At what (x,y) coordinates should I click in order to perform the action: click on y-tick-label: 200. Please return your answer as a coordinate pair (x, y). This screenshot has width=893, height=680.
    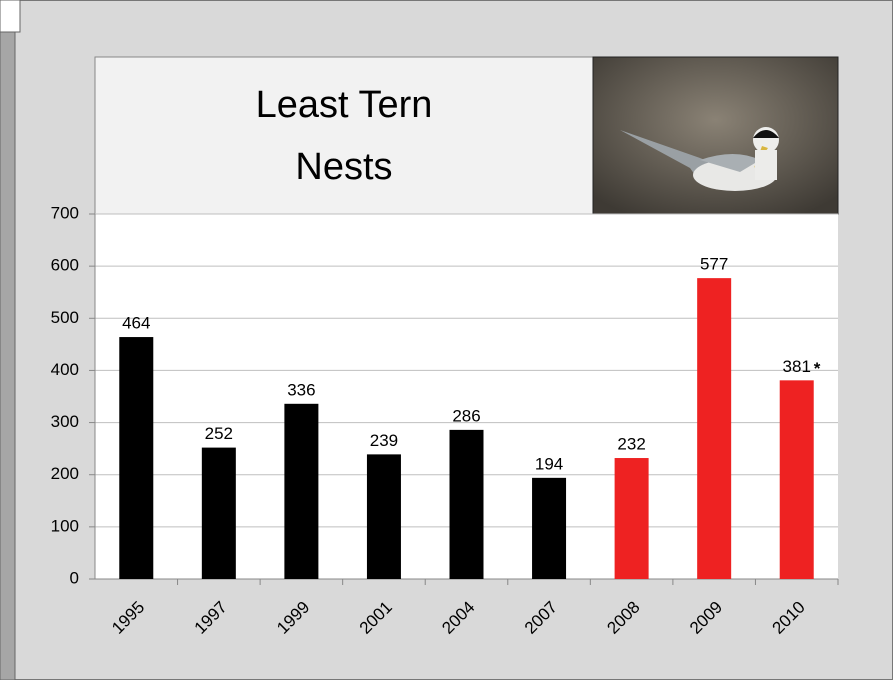
    Looking at the image, I should click on (65, 473).